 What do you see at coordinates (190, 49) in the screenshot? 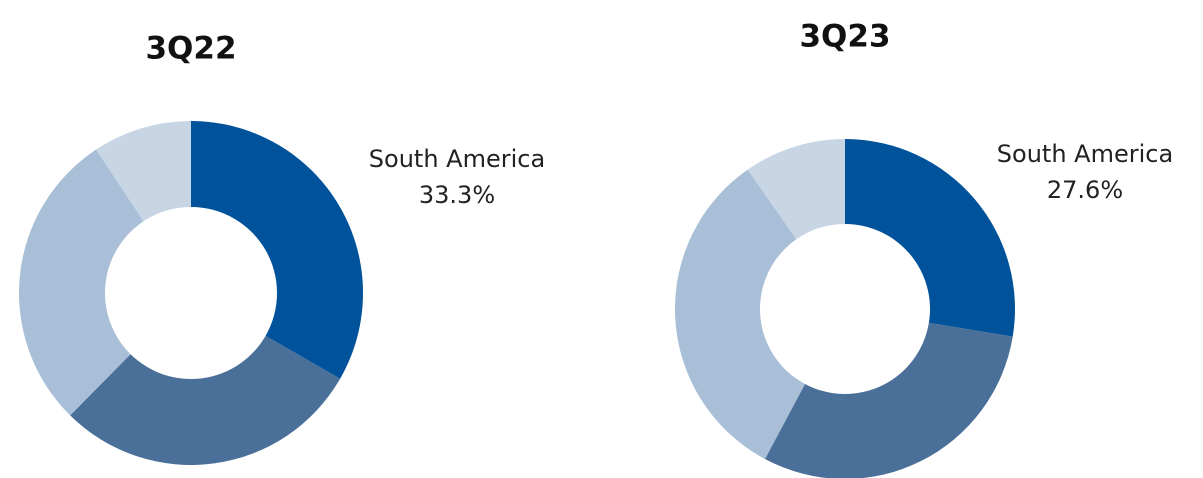
I see `chart-title: 3Q22` at bounding box center [190, 49].